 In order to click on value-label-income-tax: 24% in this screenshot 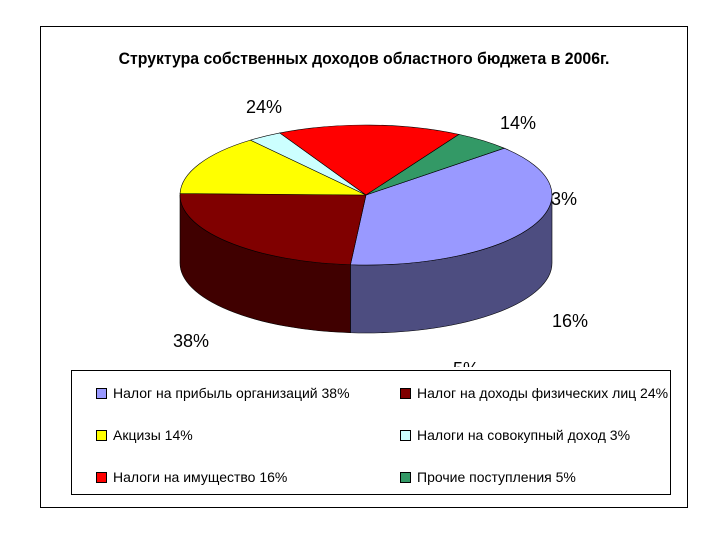, I will do `click(264, 107)`.